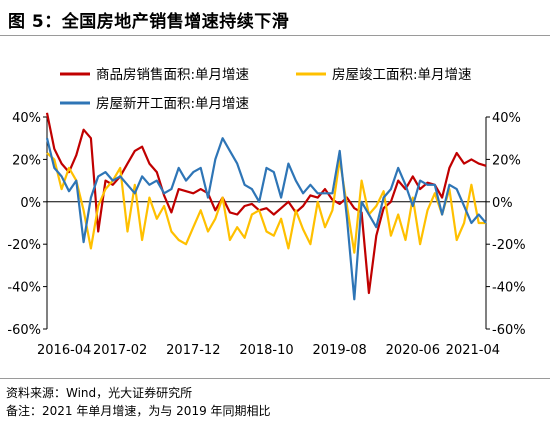 The height and width of the screenshot is (422, 550). I want to click on left-tick-label: -60%, so click(24, 330).